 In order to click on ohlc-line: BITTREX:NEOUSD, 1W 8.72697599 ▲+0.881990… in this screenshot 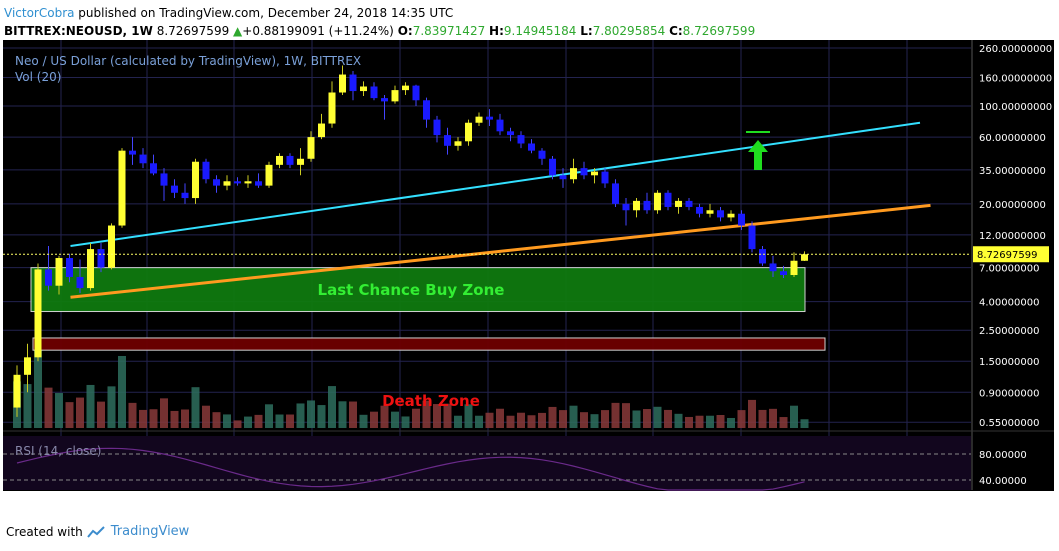, I will do `click(529, 31)`.